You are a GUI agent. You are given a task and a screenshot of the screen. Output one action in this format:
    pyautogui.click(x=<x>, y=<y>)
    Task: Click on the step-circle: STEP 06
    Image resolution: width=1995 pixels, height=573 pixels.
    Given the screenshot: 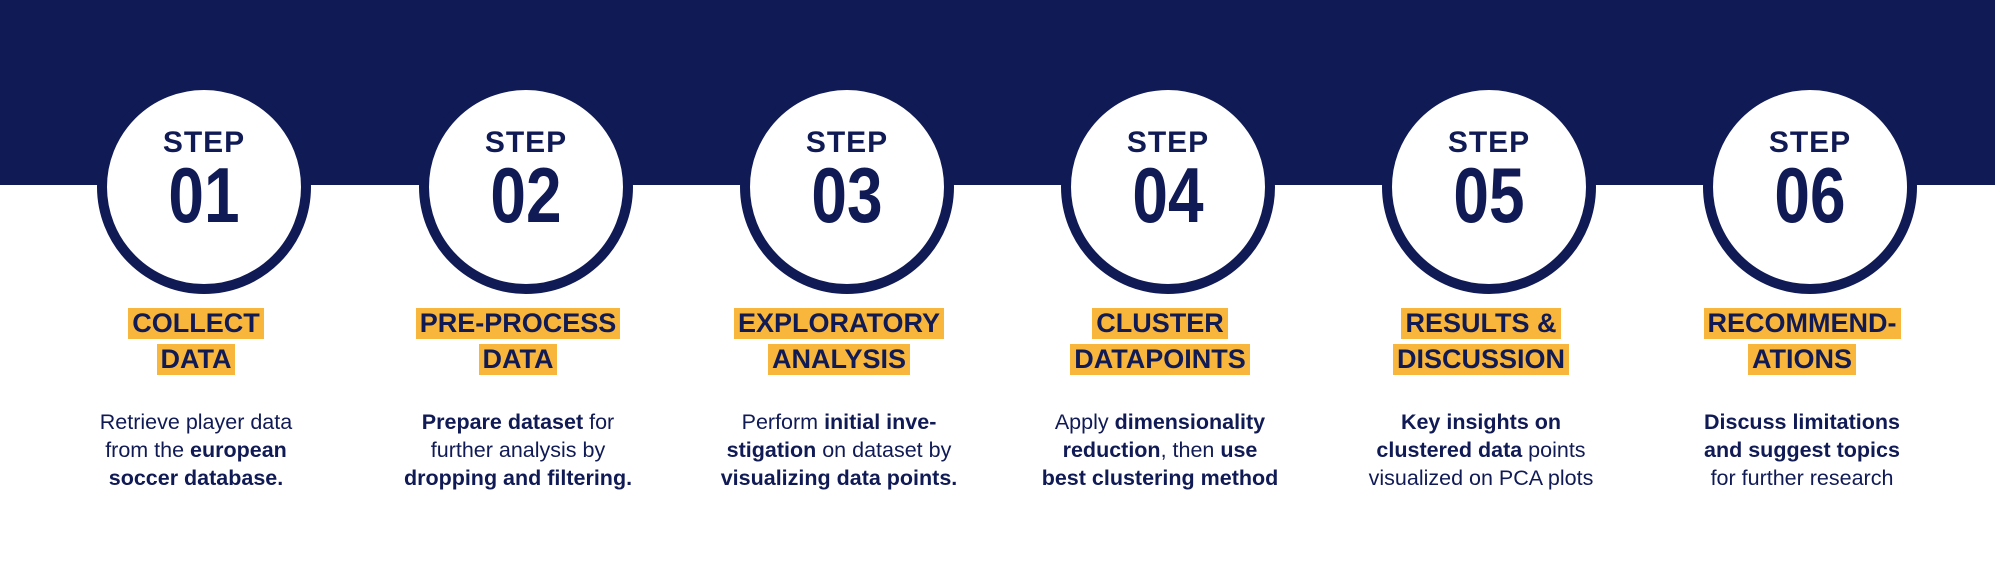 What is the action you would take?
    pyautogui.click(x=1810, y=187)
    